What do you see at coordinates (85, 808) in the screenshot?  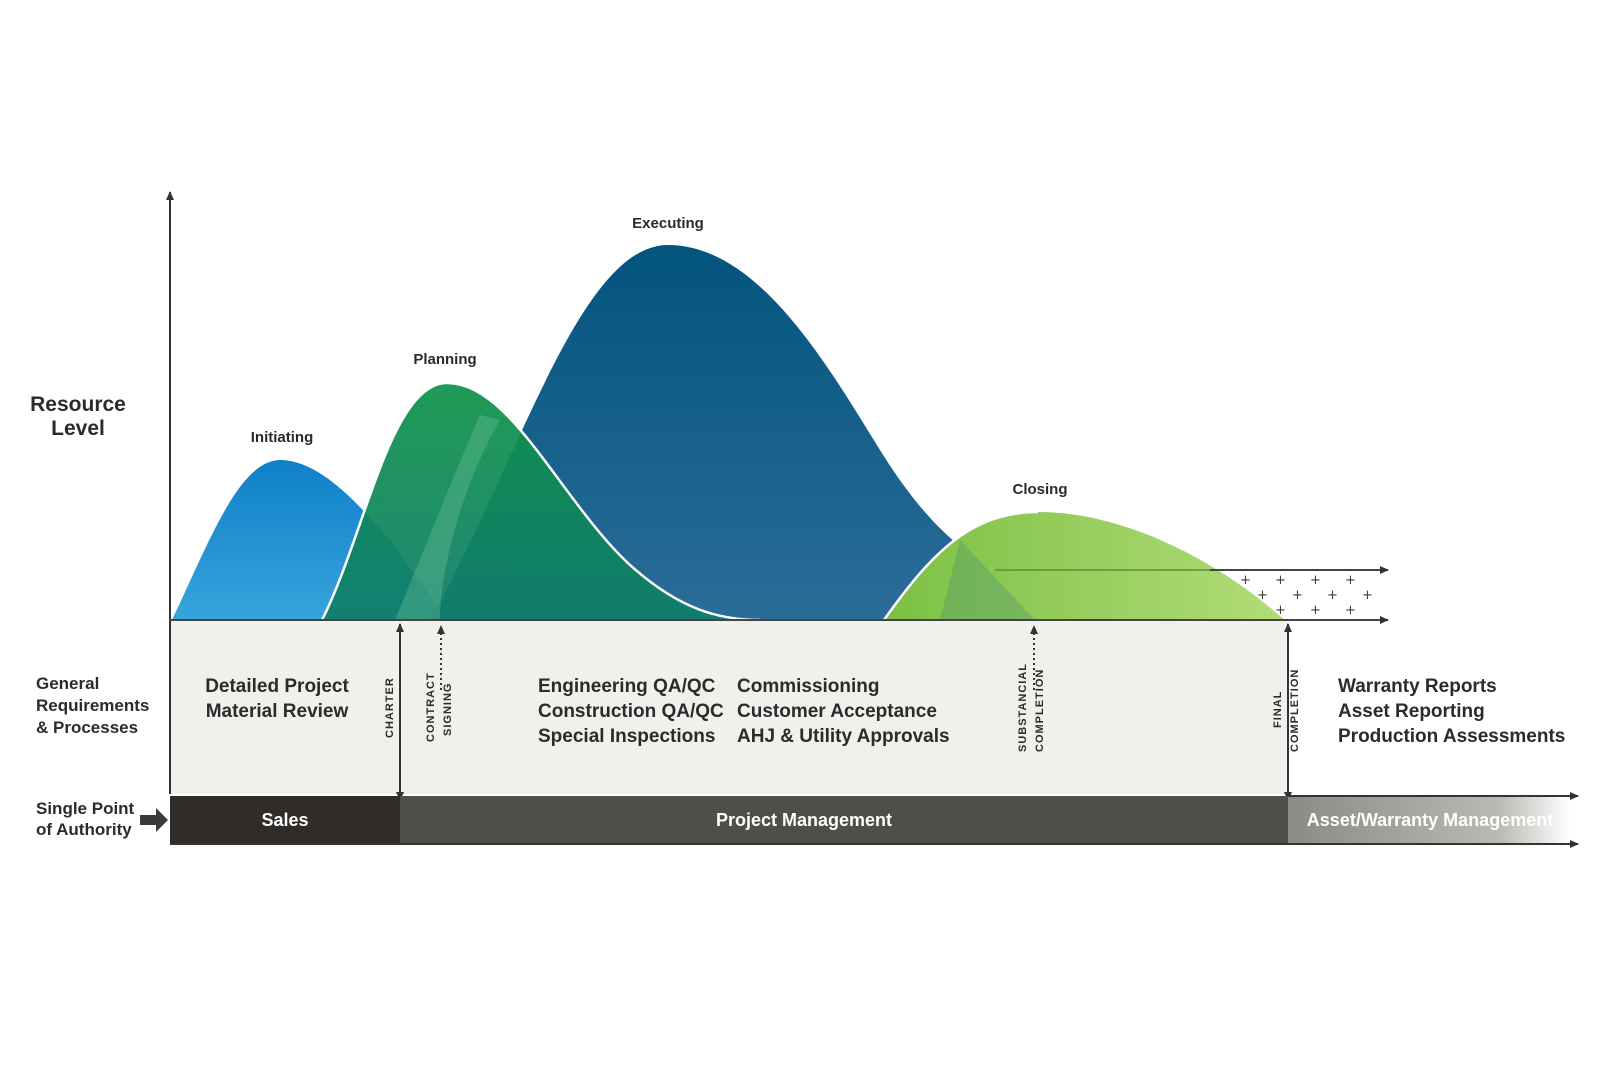 I see `row-label-authority-1: Single Point` at bounding box center [85, 808].